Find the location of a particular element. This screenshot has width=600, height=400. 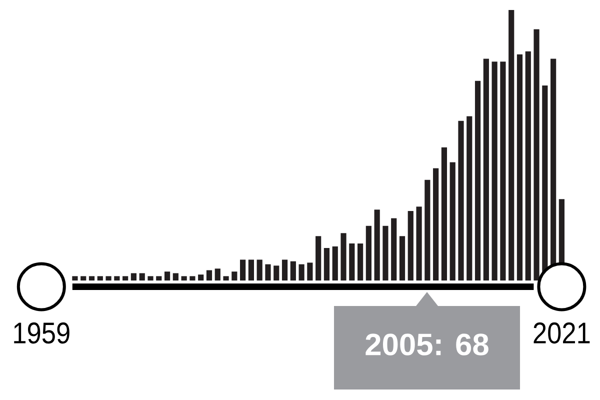

x-tick-label: 1959 is located at coordinates (42, 333).